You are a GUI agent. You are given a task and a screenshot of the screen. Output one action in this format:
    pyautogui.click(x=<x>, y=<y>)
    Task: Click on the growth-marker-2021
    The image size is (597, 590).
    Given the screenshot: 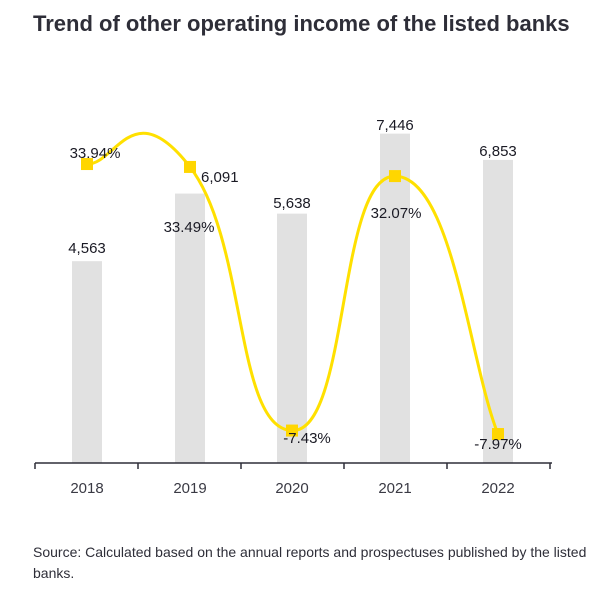 What is the action you would take?
    pyautogui.click(x=395, y=176)
    